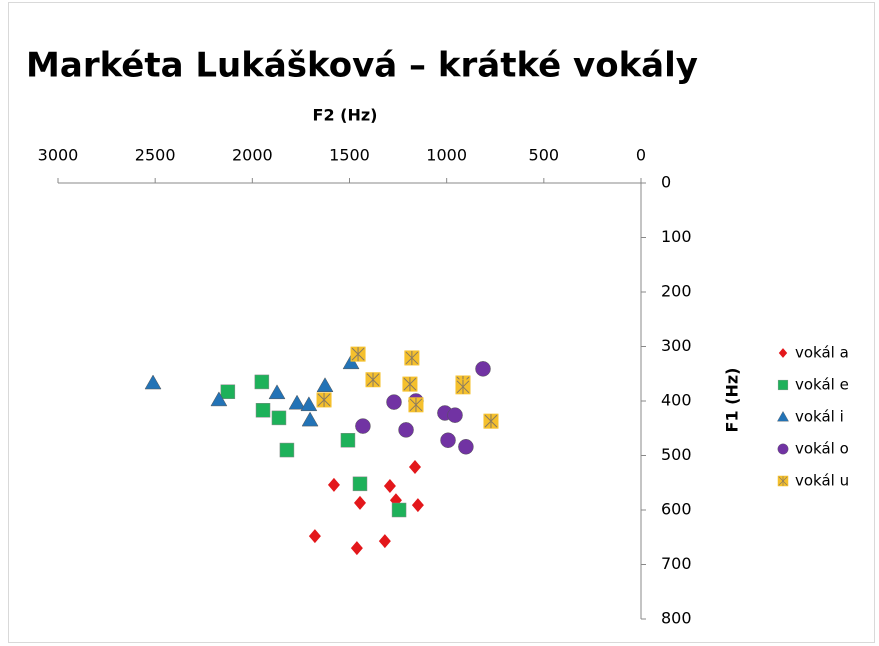 This screenshot has width=879, height=646. Describe the element at coordinates (676, 236) in the screenshot. I see `y-tick-label: 100` at that location.